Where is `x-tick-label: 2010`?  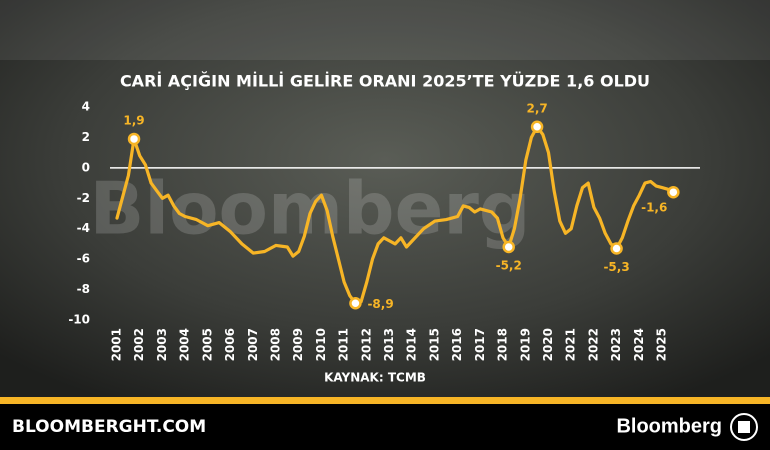
x-tick-label: 2010 is located at coordinates (321, 344).